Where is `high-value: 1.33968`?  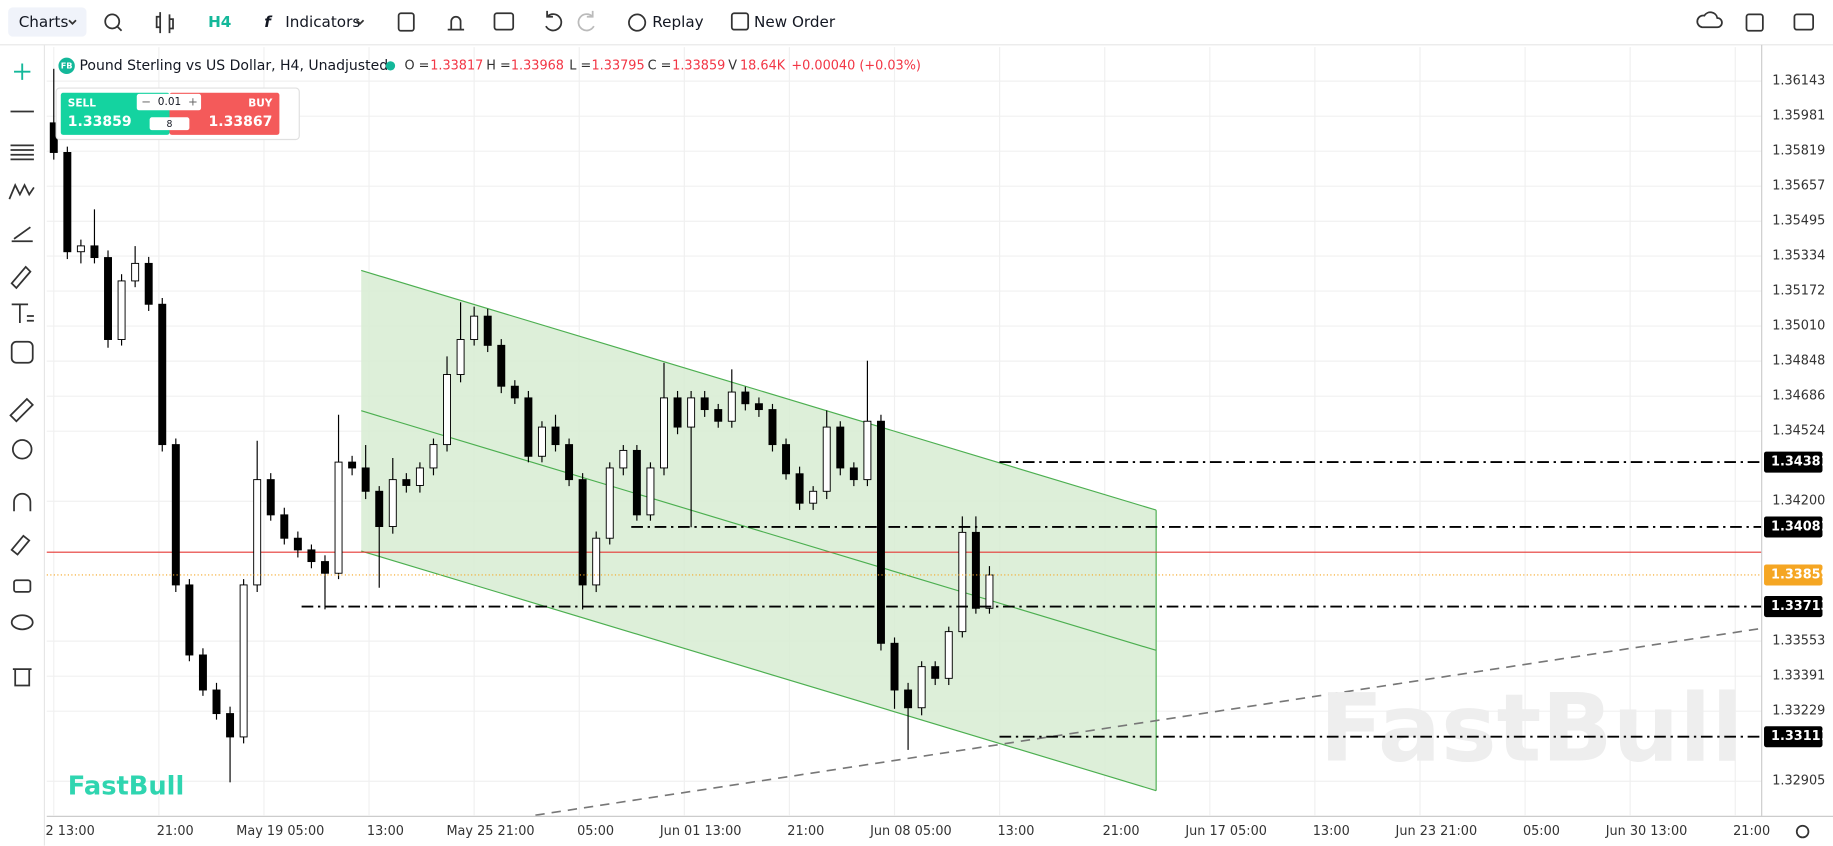
high-value: 1.33968 is located at coordinates (537, 65).